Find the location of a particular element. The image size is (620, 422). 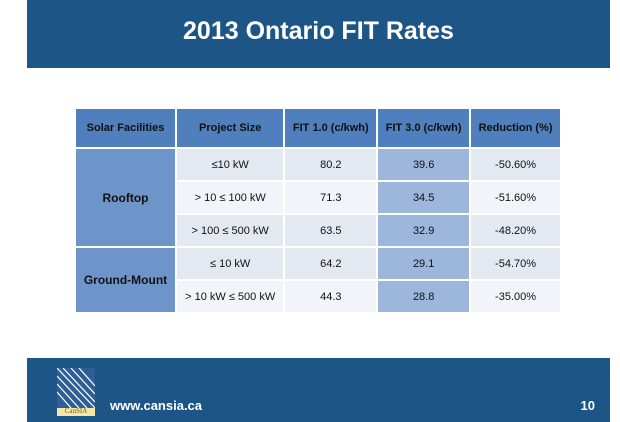

table-cell: 64.2 is located at coordinates (331, 263).